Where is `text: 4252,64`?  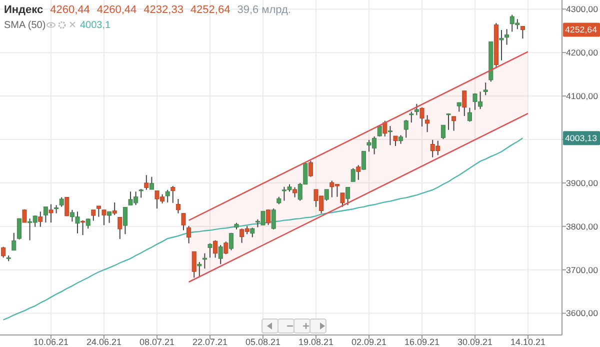 text: 4252,64 is located at coordinates (581, 29).